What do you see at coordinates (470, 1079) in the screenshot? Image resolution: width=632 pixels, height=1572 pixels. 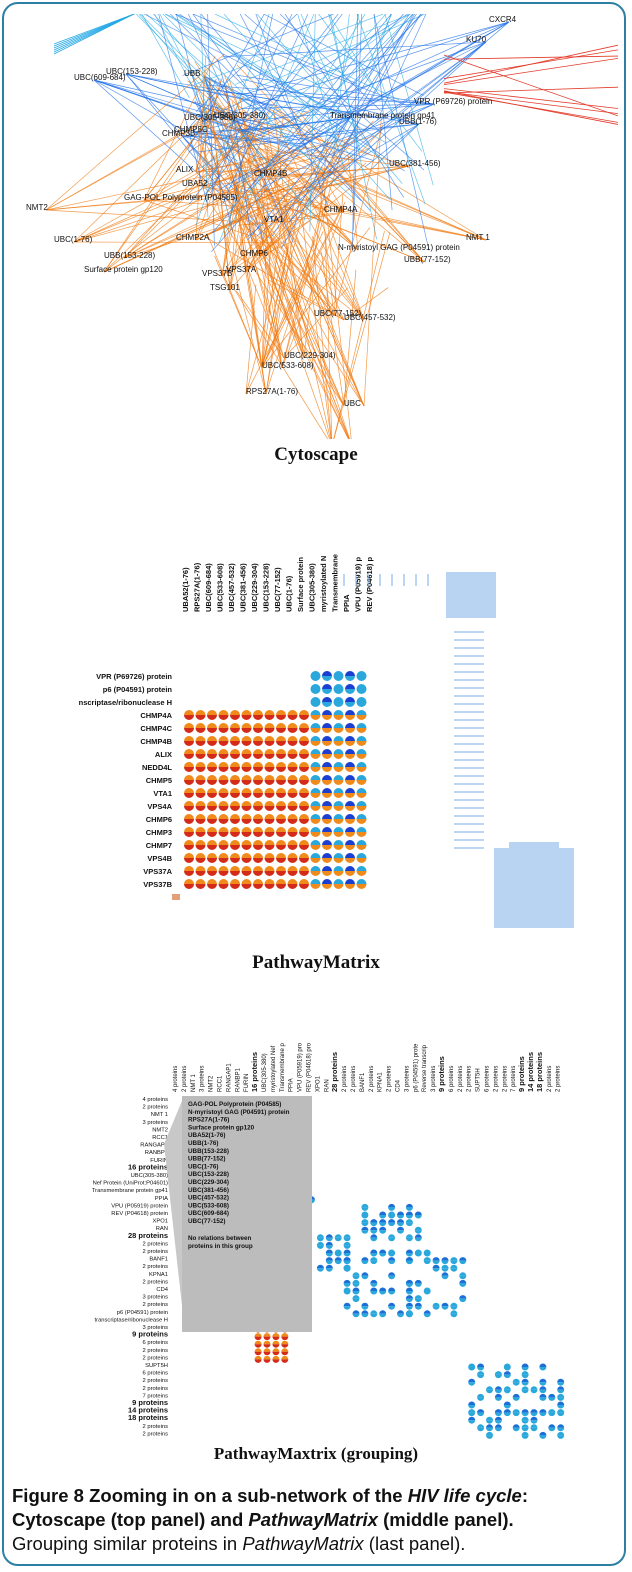 I see `grouping-column-label: 2 proteins` at bounding box center [470, 1079].